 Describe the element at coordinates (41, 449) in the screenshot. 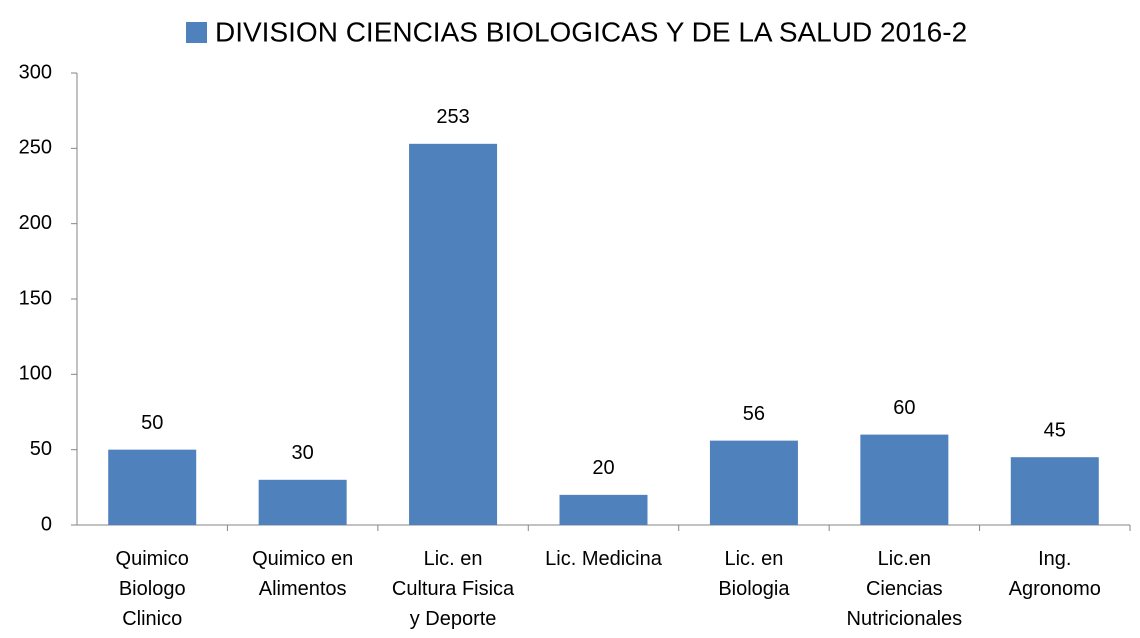

I see `y-tick-label: 50` at that location.